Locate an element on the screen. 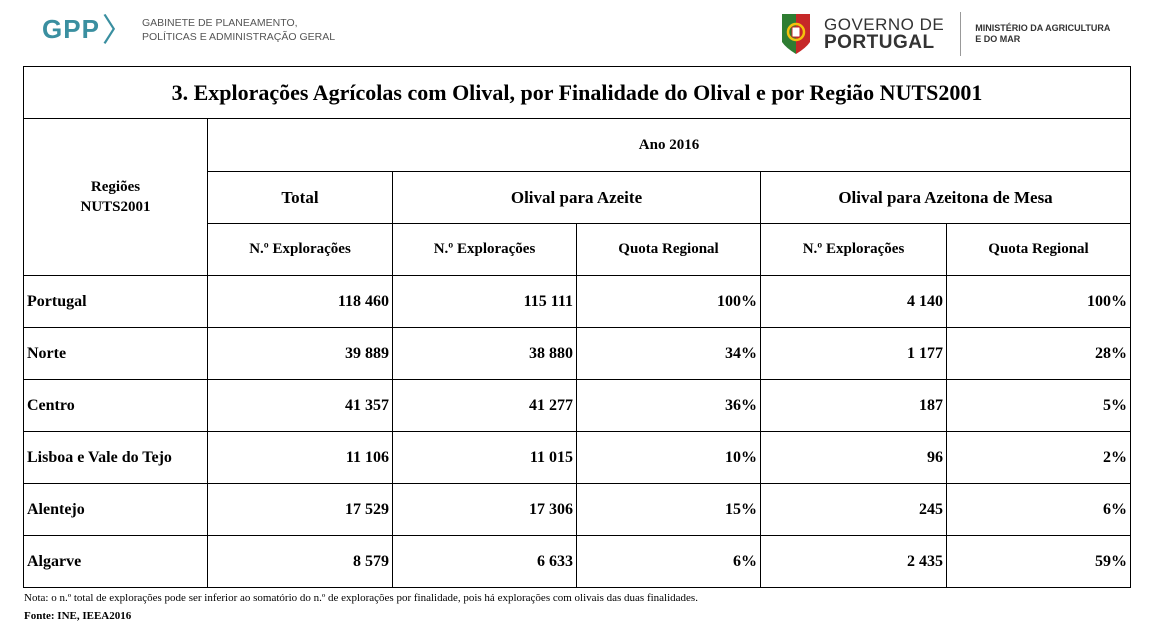 Image resolution: width=1150 pixels, height=638 pixels. table-row: Algarve 8 579 6 633 6% 2 435 59% is located at coordinates (577, 561).